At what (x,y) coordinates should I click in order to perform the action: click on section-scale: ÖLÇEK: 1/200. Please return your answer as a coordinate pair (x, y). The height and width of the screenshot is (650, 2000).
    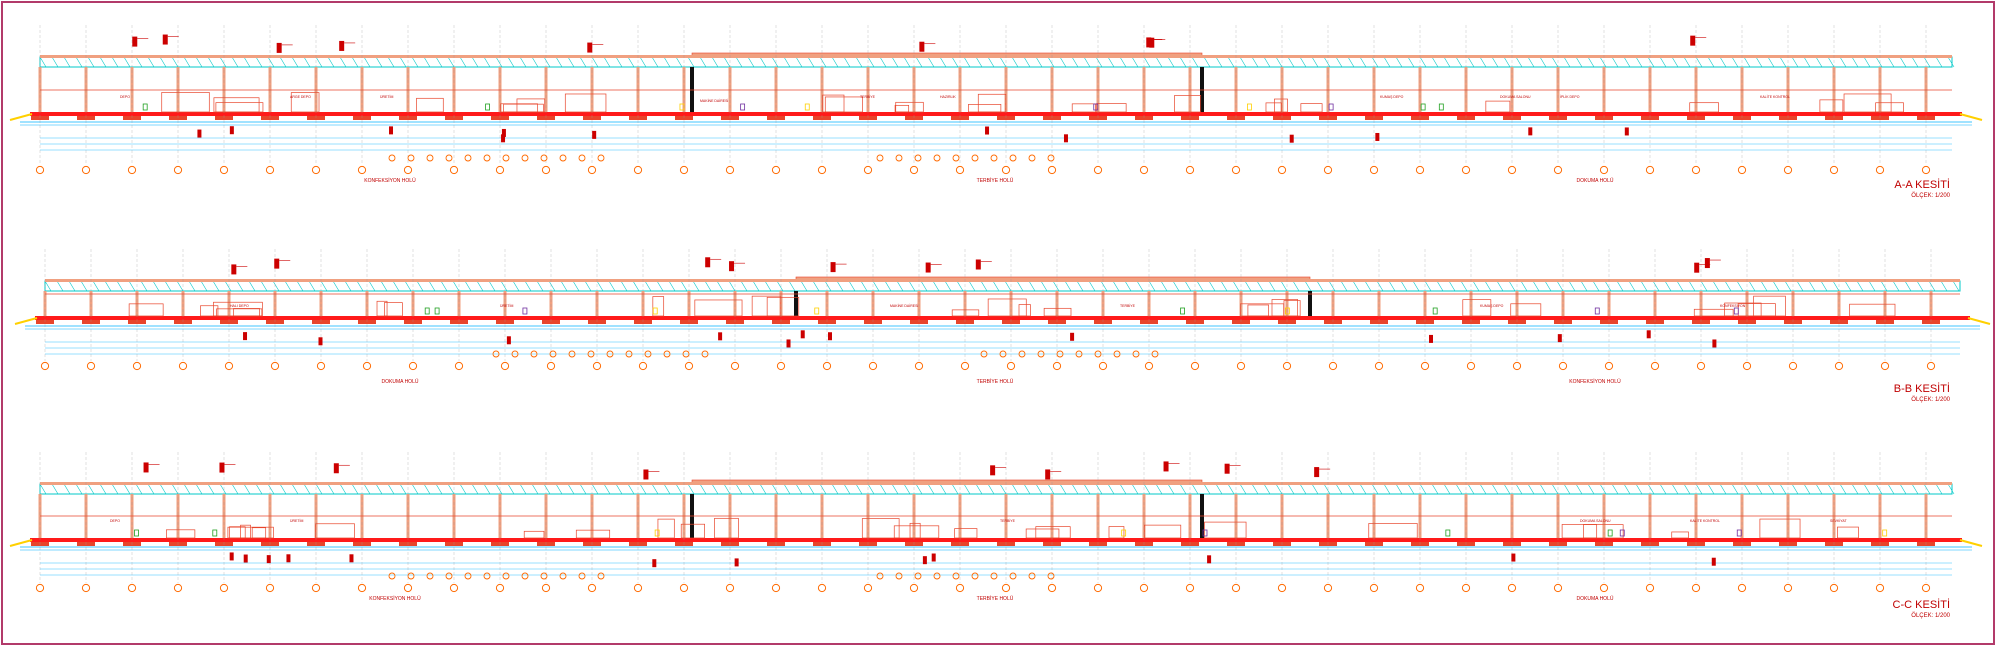
    Looking at the image, I should click on (1930, 399).